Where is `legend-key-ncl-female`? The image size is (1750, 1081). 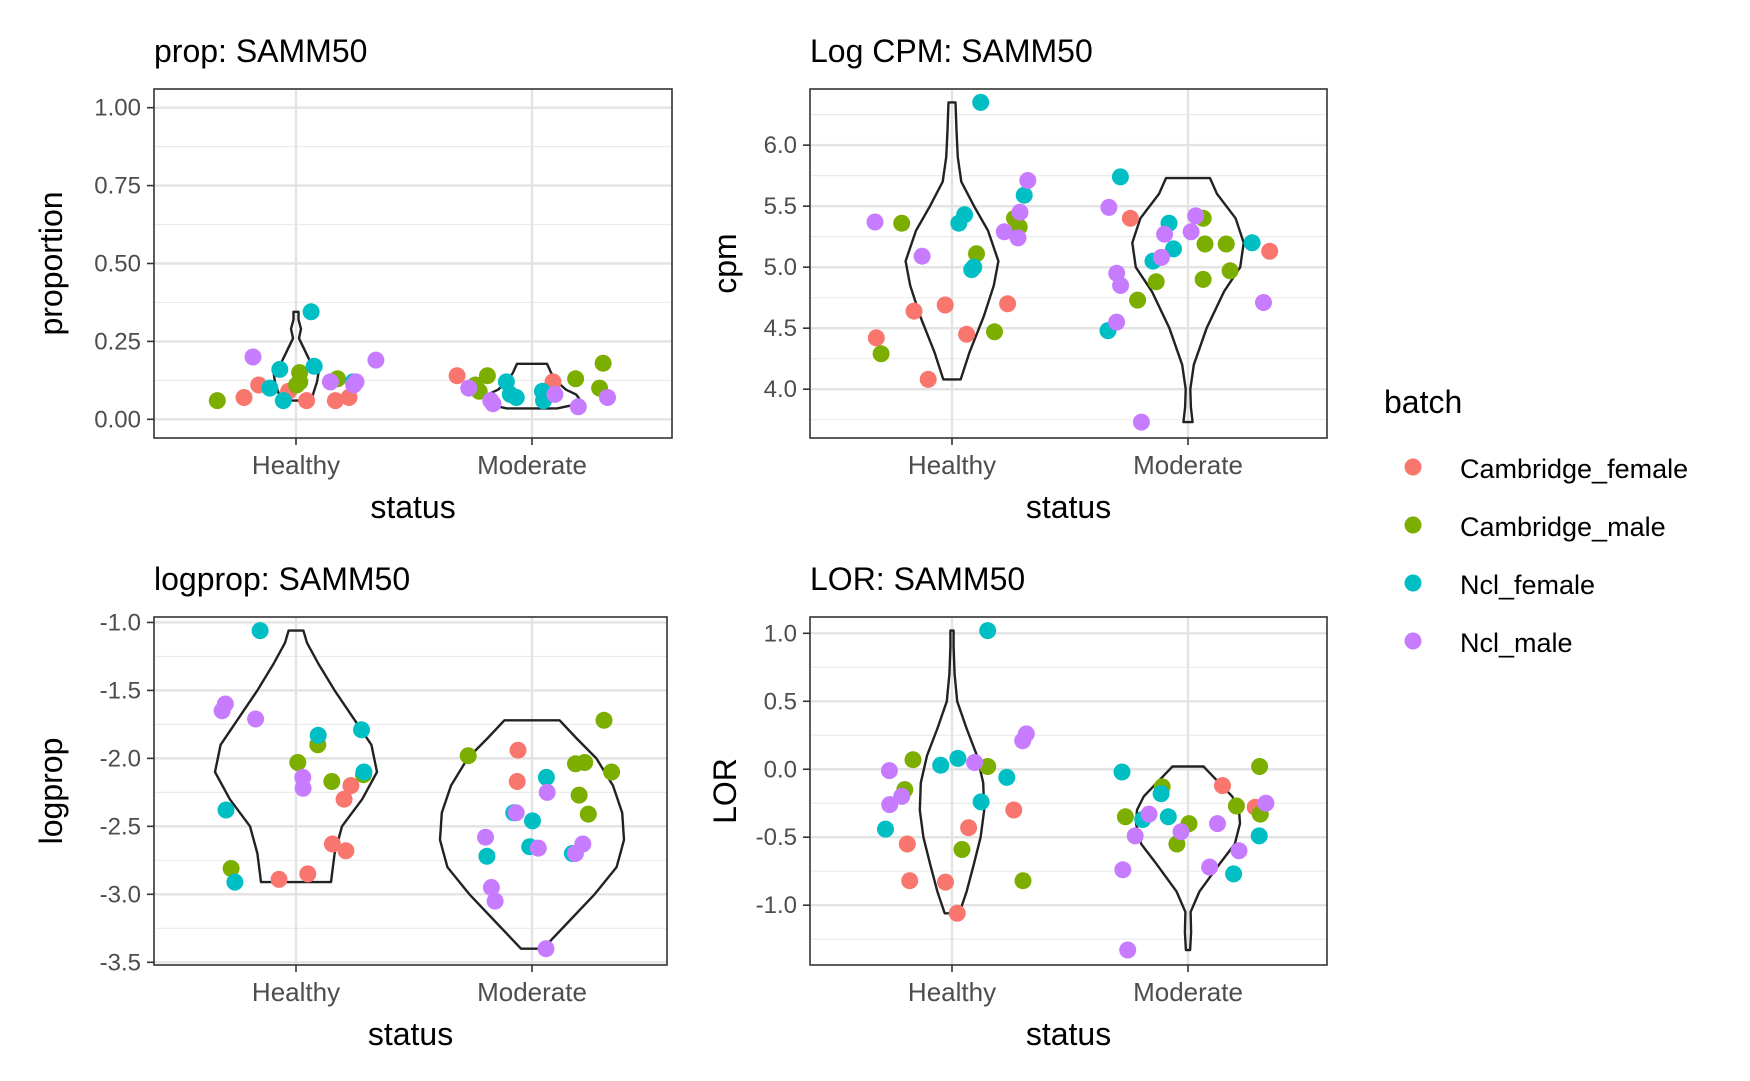
legend-key-ncl-female is located at coordinates (1413, 583).